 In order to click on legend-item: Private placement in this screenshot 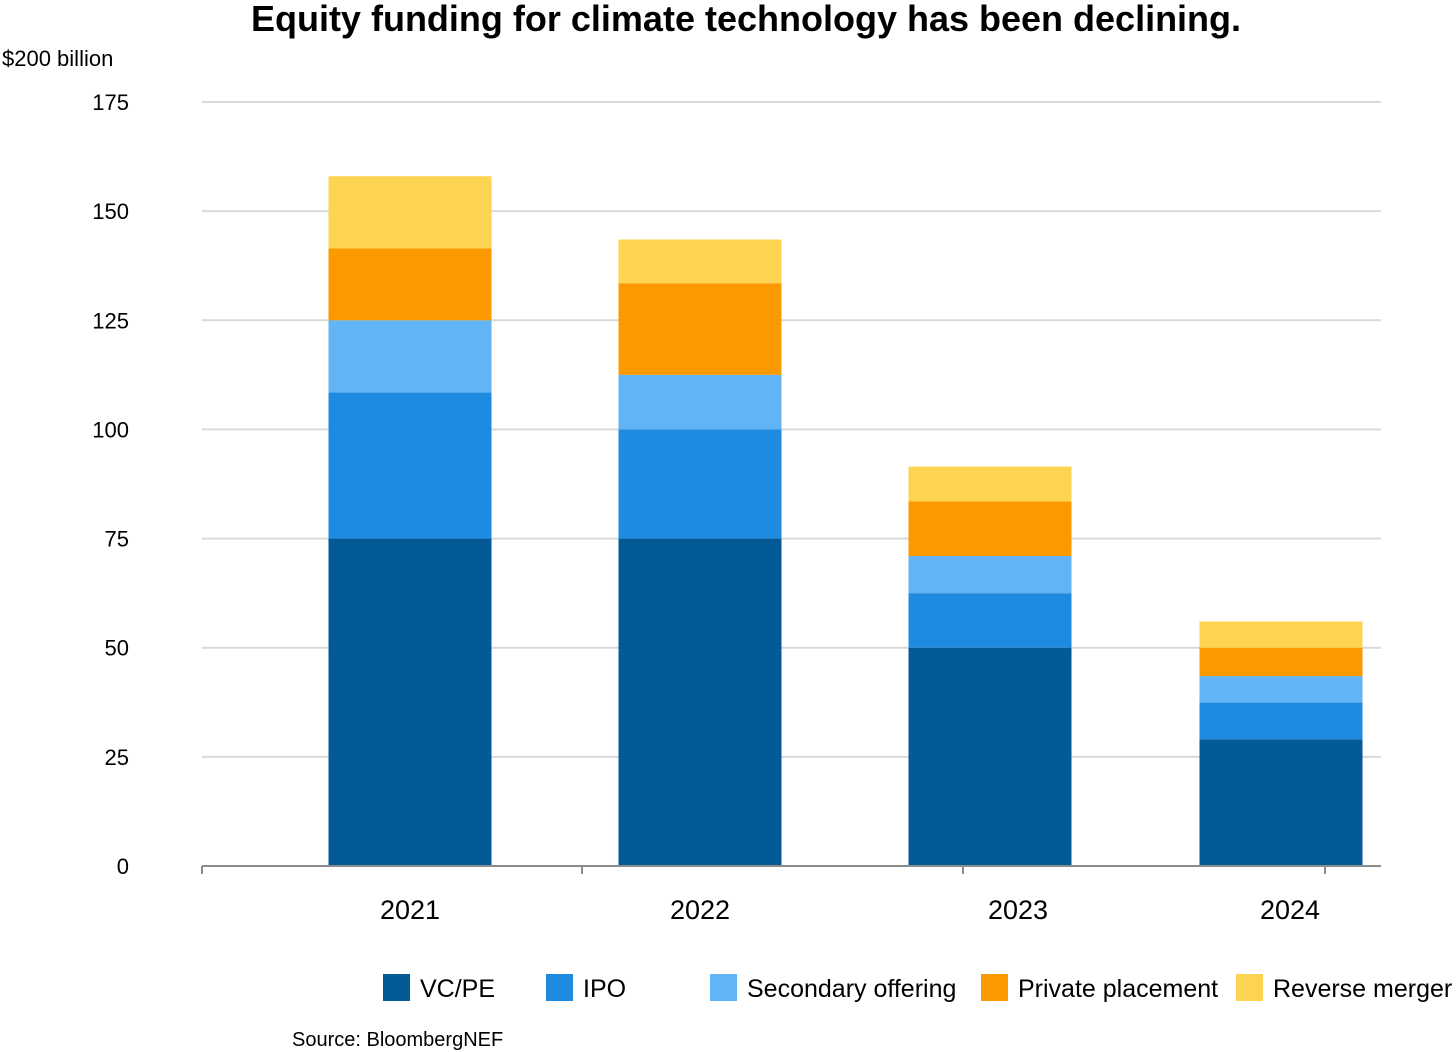, I will do `click(1099, 988)`.